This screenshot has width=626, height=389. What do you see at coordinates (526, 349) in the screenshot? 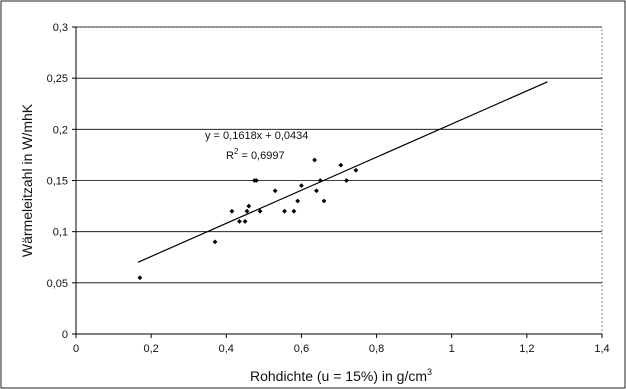
I see `x-tick-label: 1,2` at bounding box center [526, 349].